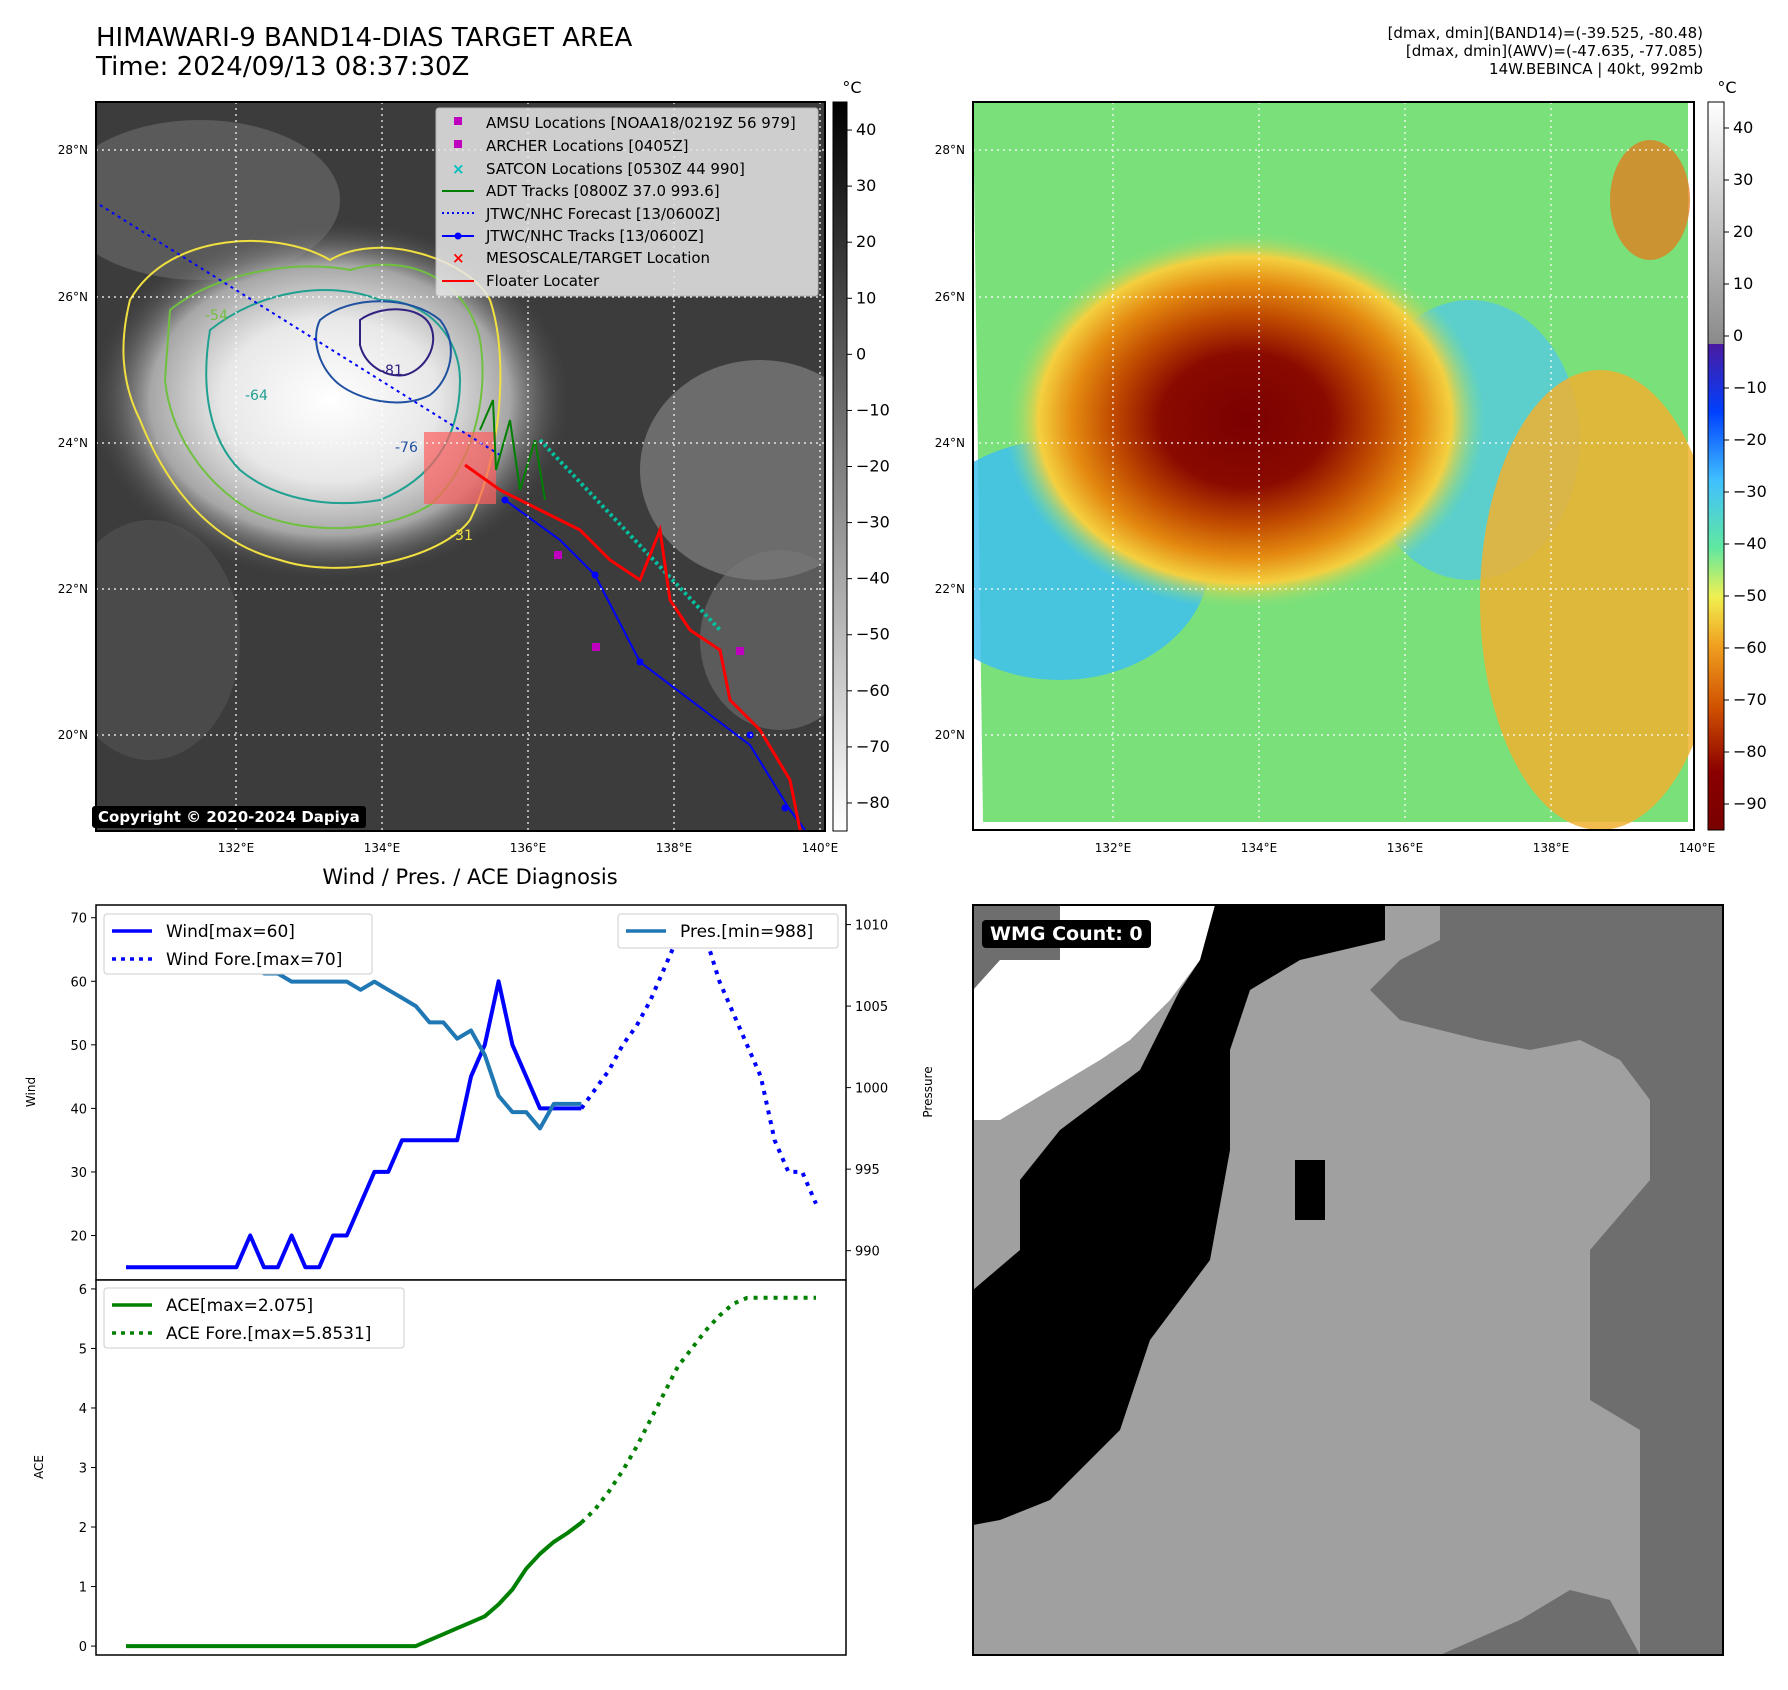 This screenshot has height=1690, width=1788. Describe the element at coordinates (871, 1007) in the screenshot. I see `y-right-tick-label: 1005` at that location.